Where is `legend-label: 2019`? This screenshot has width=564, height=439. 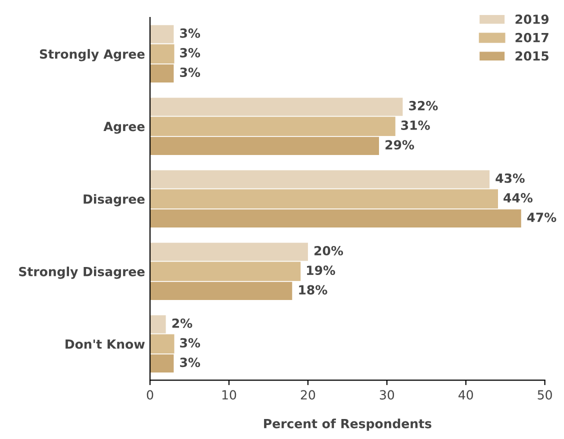
legend-label: 2019 is located at coordinates (532, 19).